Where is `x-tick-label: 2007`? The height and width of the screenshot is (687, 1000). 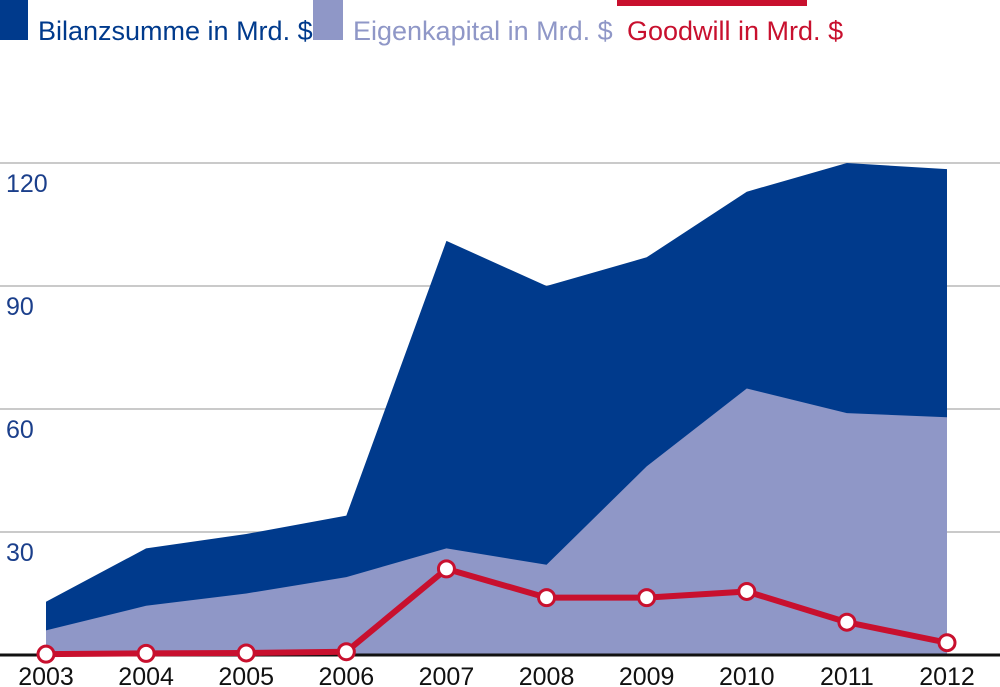 x-tick-label: 2007 is located at coordinates (447, 675).